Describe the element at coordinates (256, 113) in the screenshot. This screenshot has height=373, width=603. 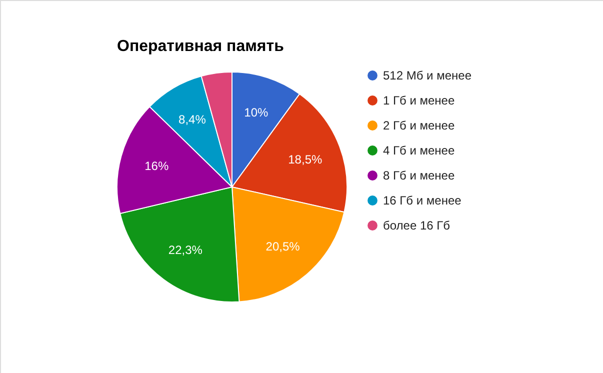
I see `data-label: 10%` at that location.